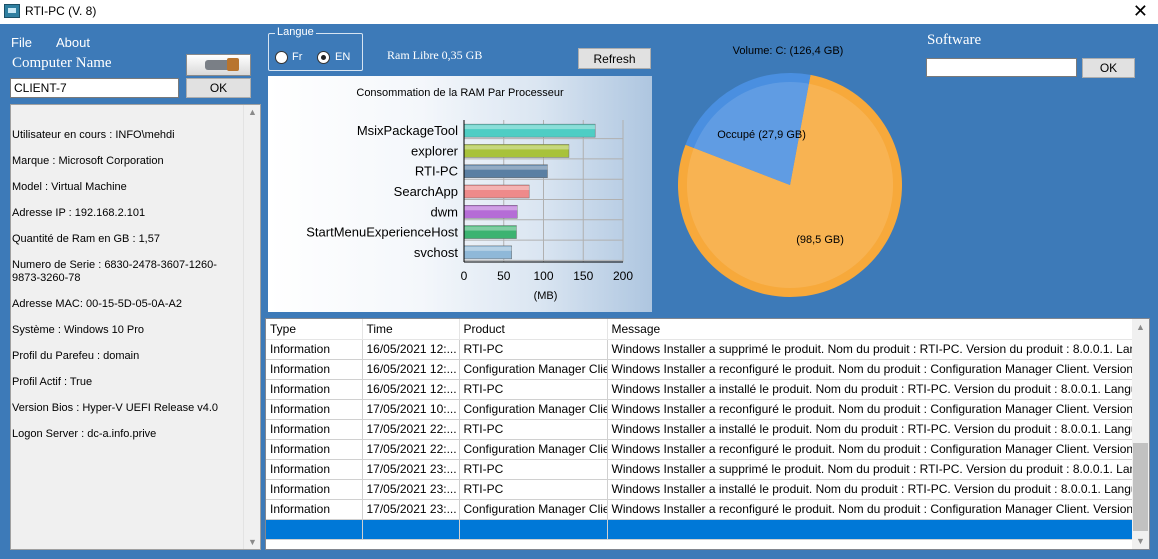 The image size is (1158, 559). What do you see at coordinates (382, 232) in the screenshot?
I see `category-label: StartMenuExperienceHost` at bounding box center [382, 232].